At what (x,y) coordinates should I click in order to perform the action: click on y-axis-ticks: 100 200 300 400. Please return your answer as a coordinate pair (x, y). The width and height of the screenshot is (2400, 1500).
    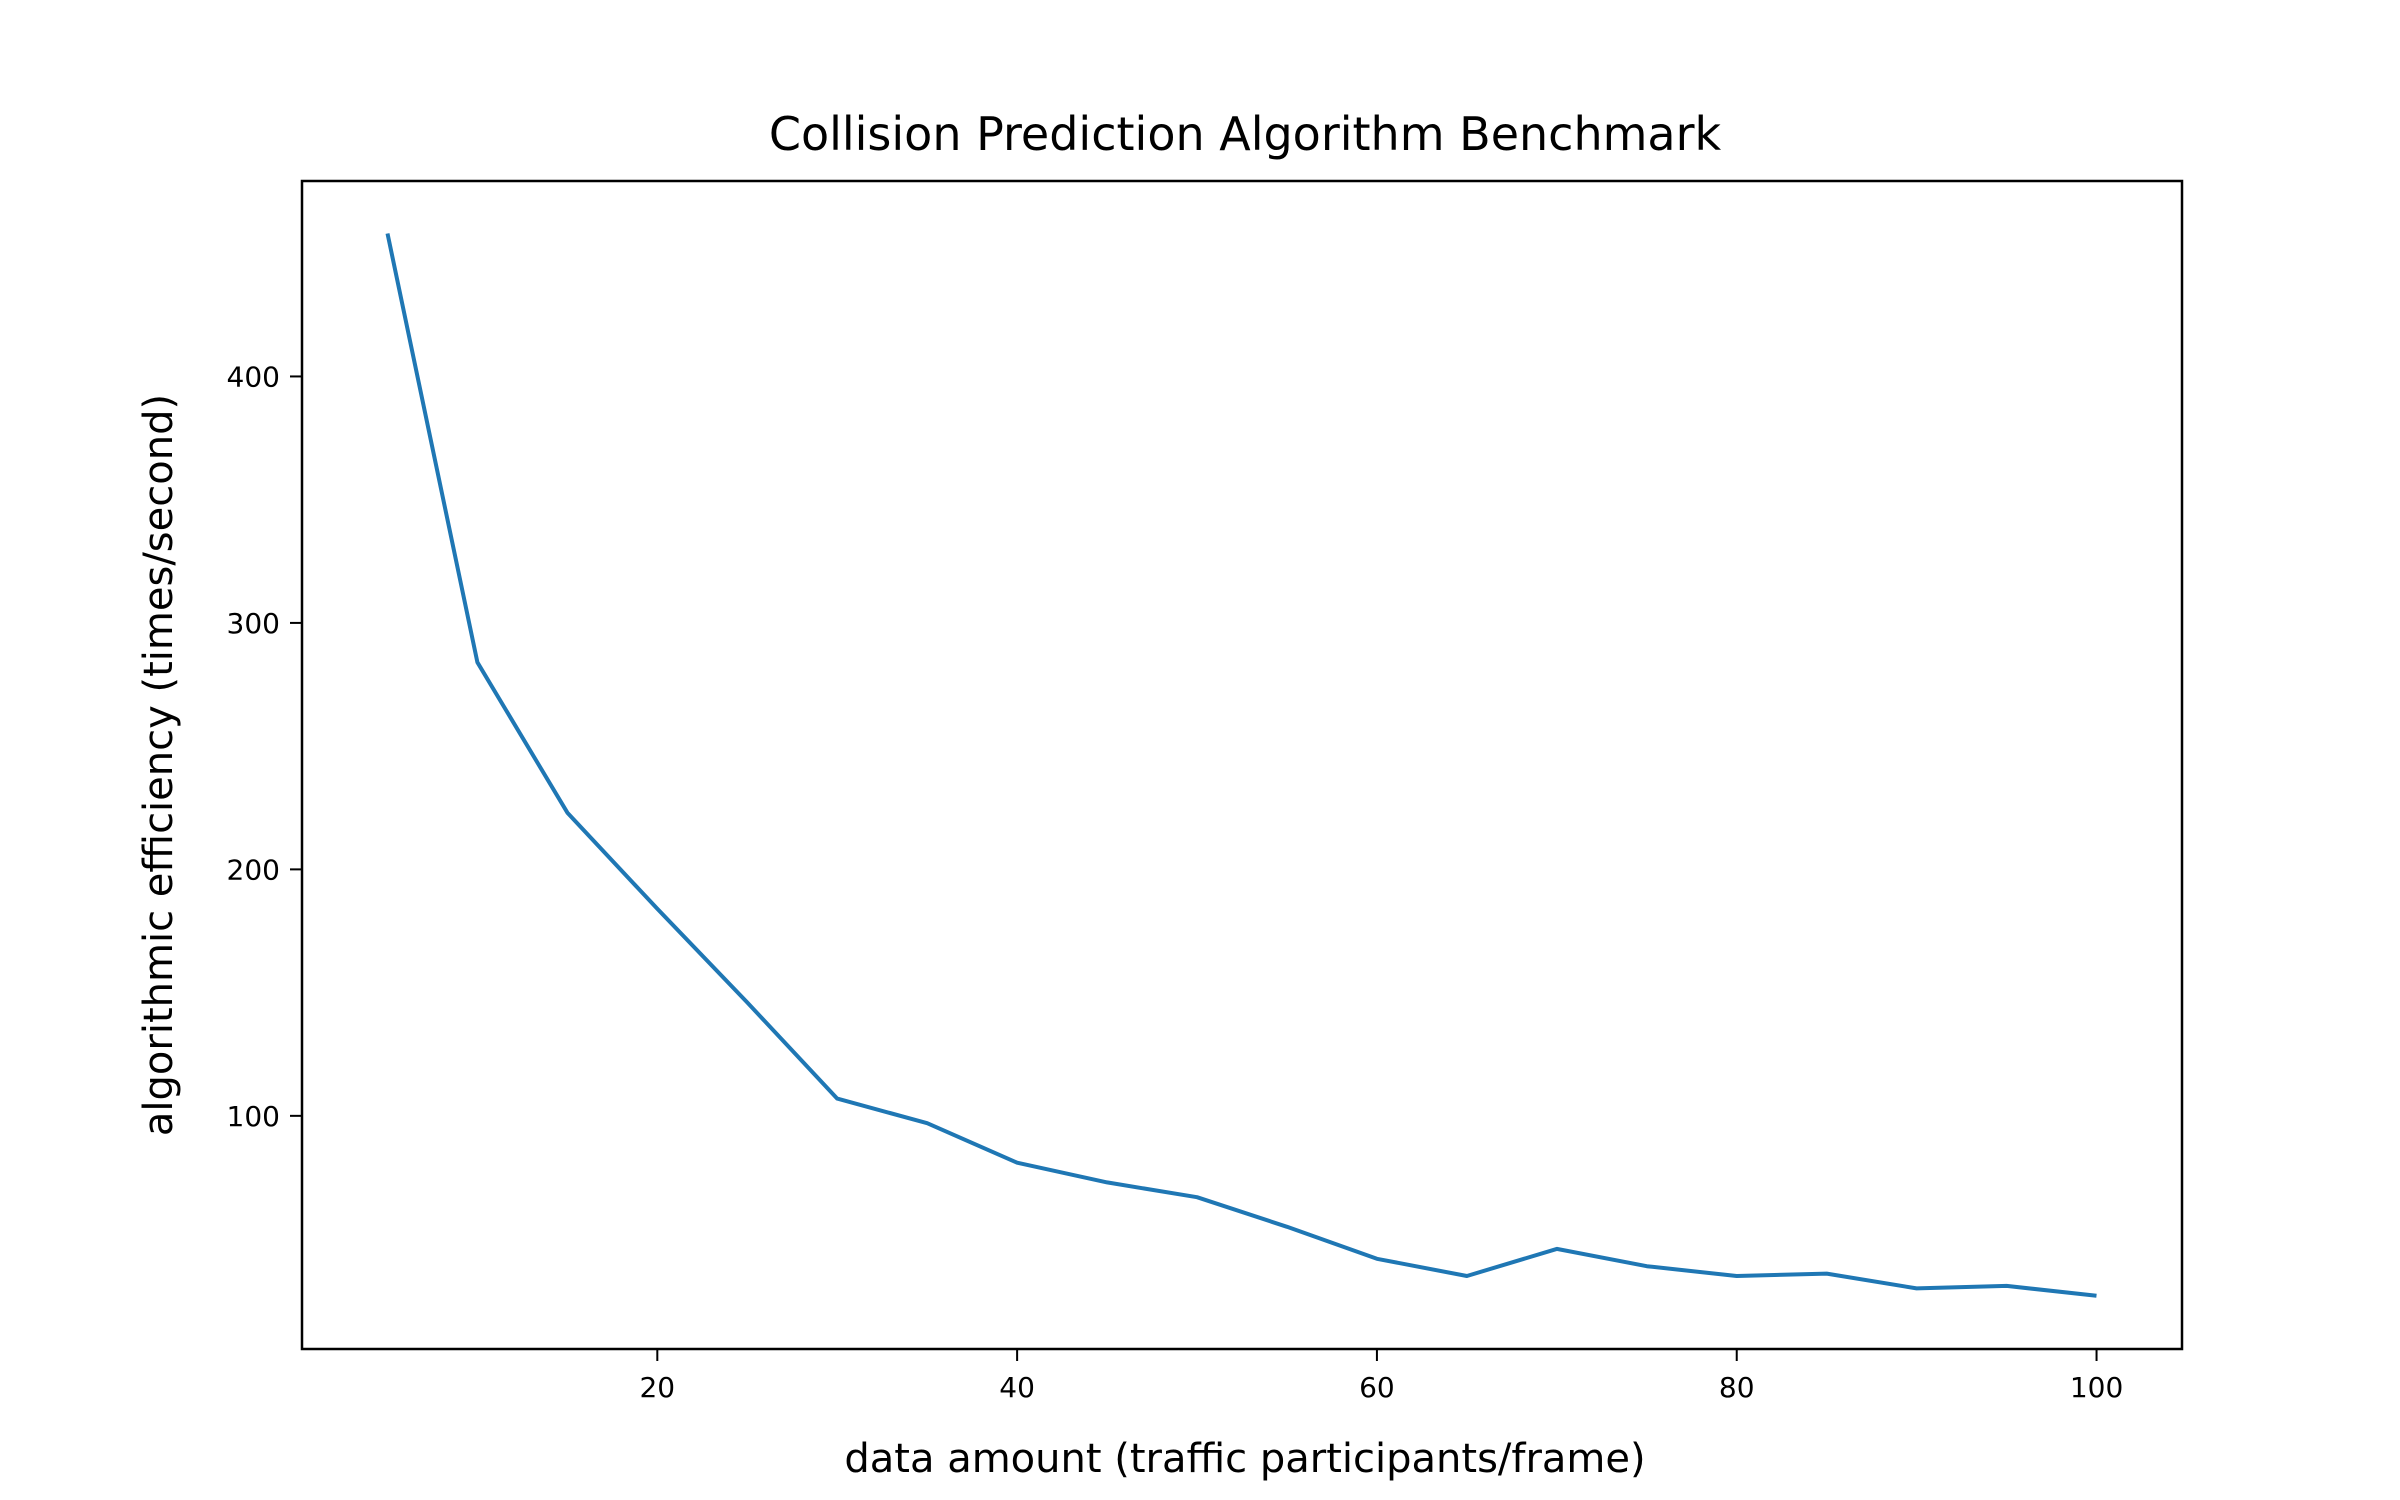
    Looking at the image, I should click on (264, 746).